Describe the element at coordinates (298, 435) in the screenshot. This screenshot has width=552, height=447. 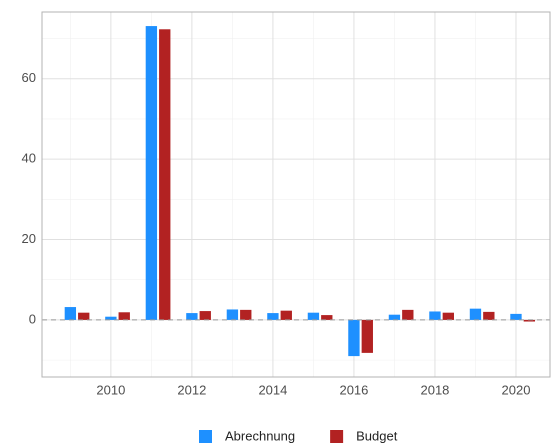
I see `legend: Abrechnung Budget` at that location.